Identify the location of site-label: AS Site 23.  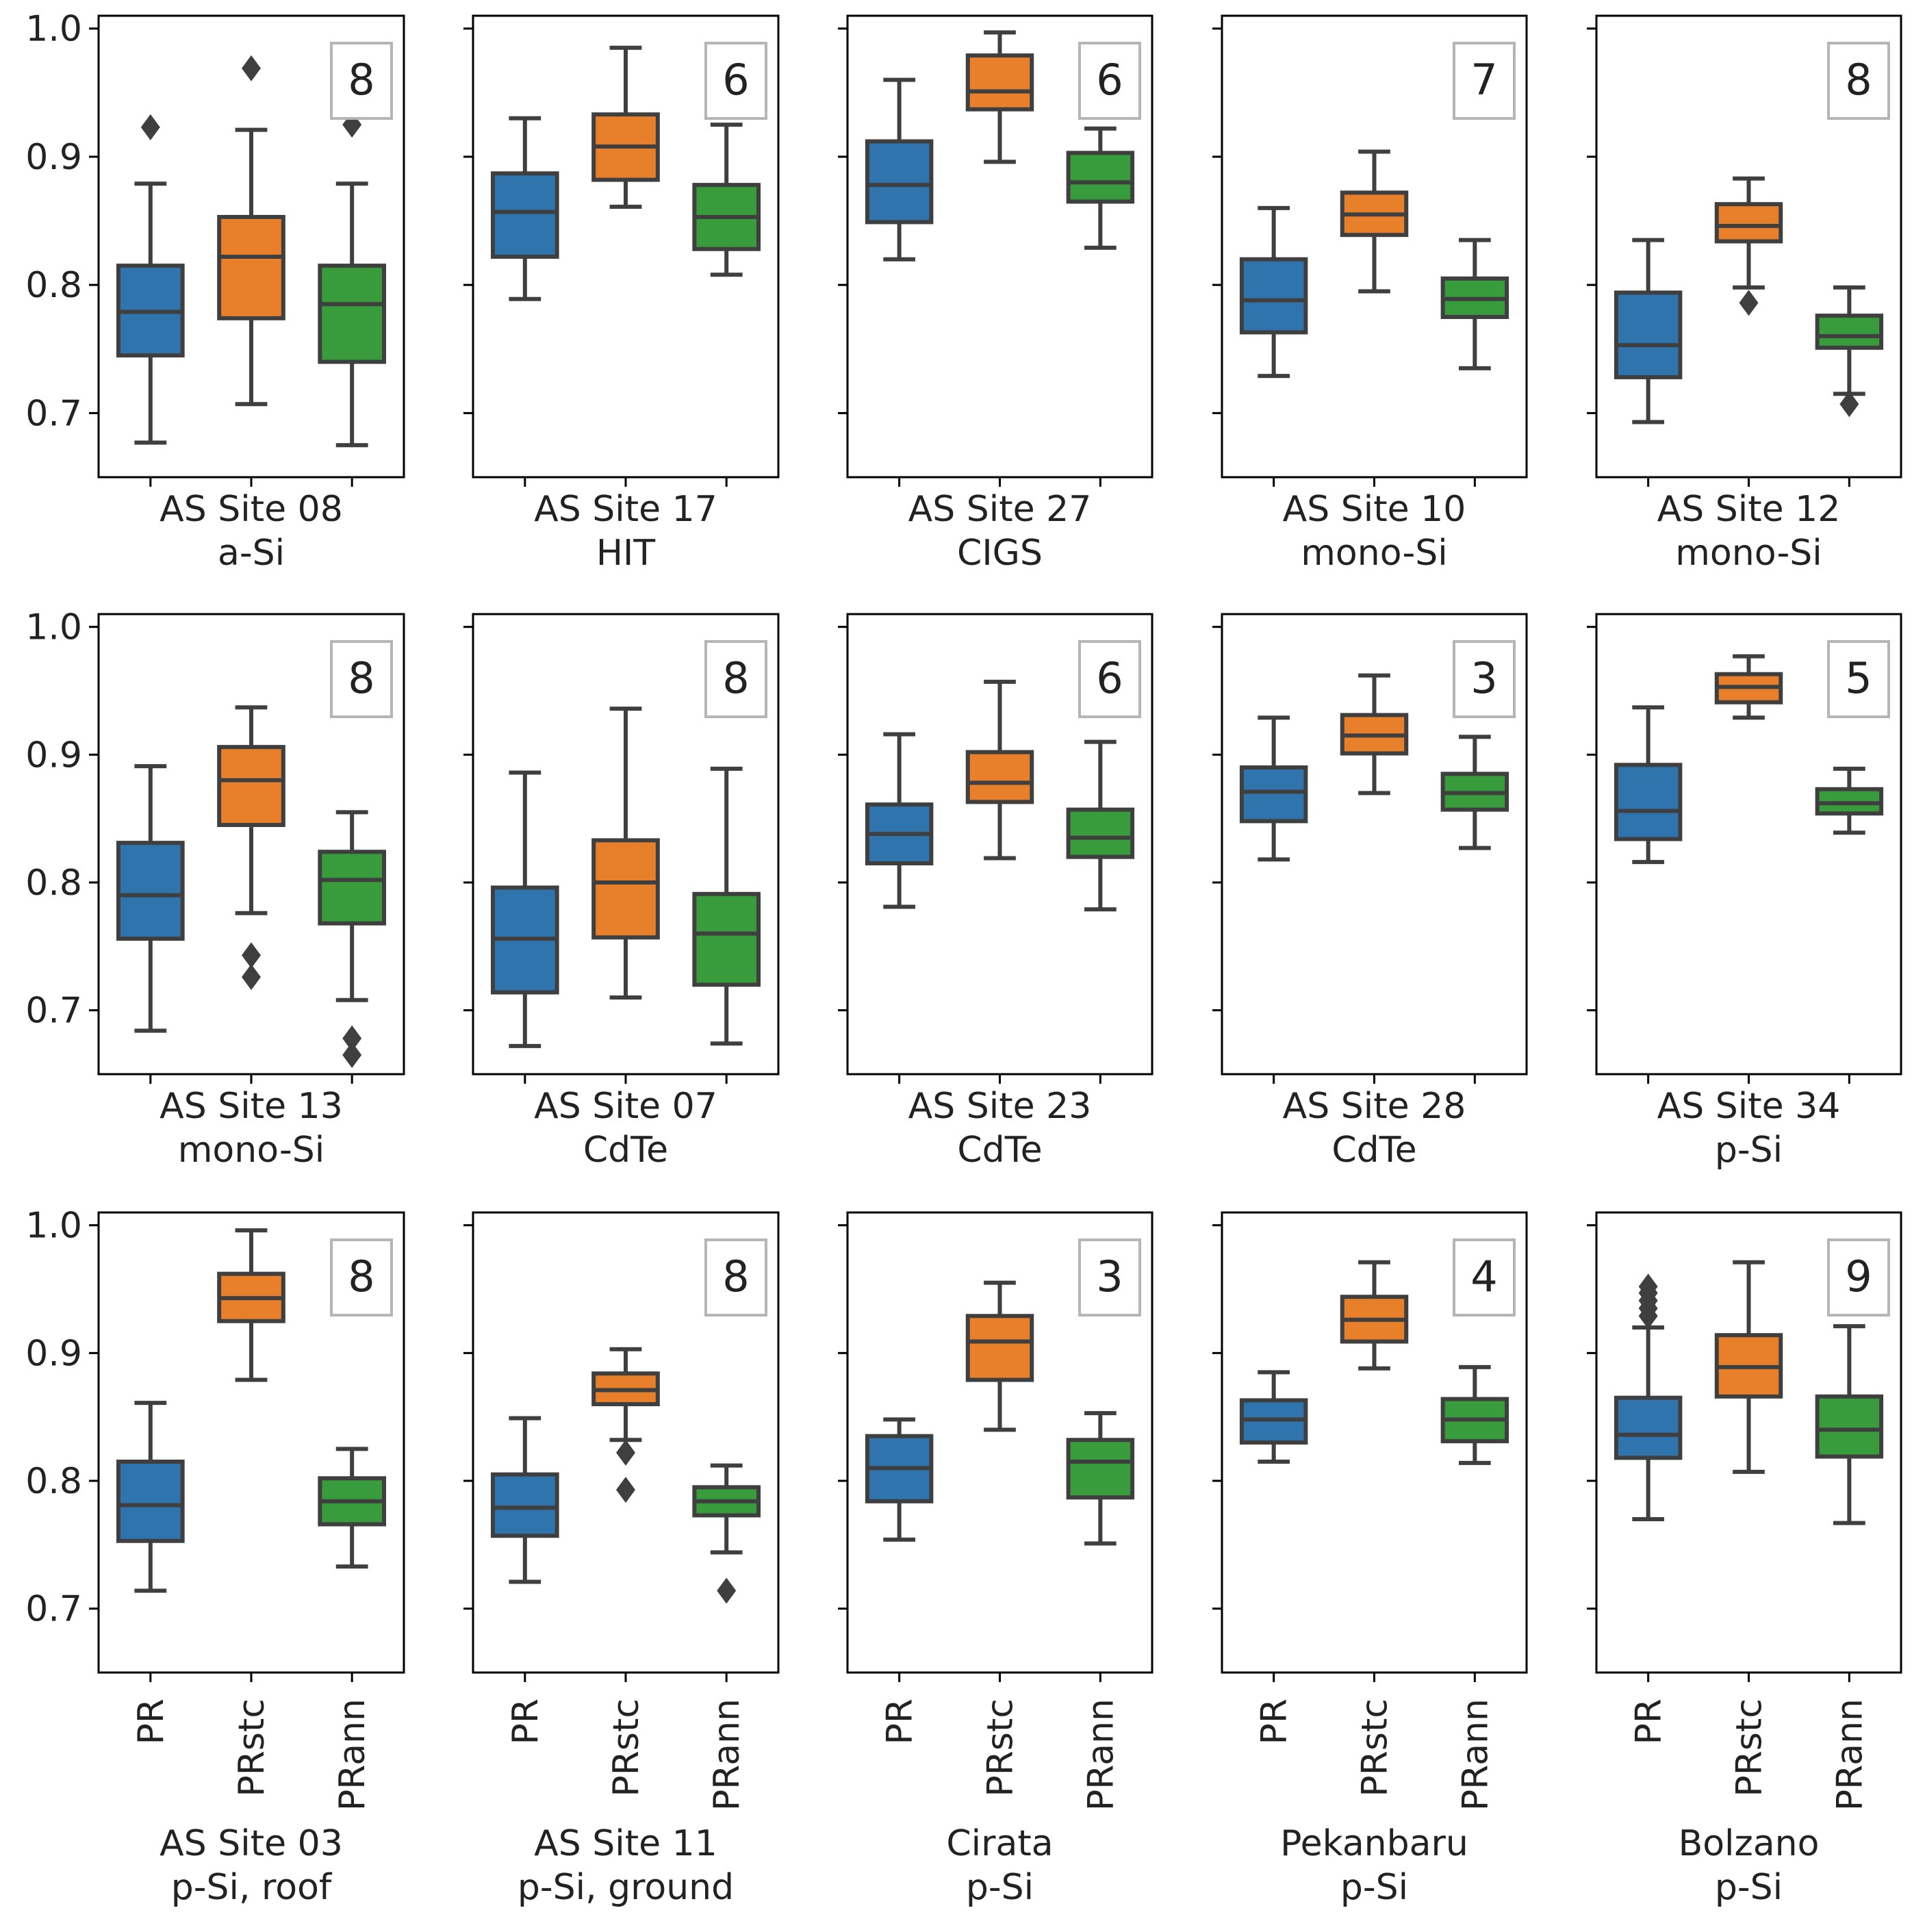
(1000, 1106).